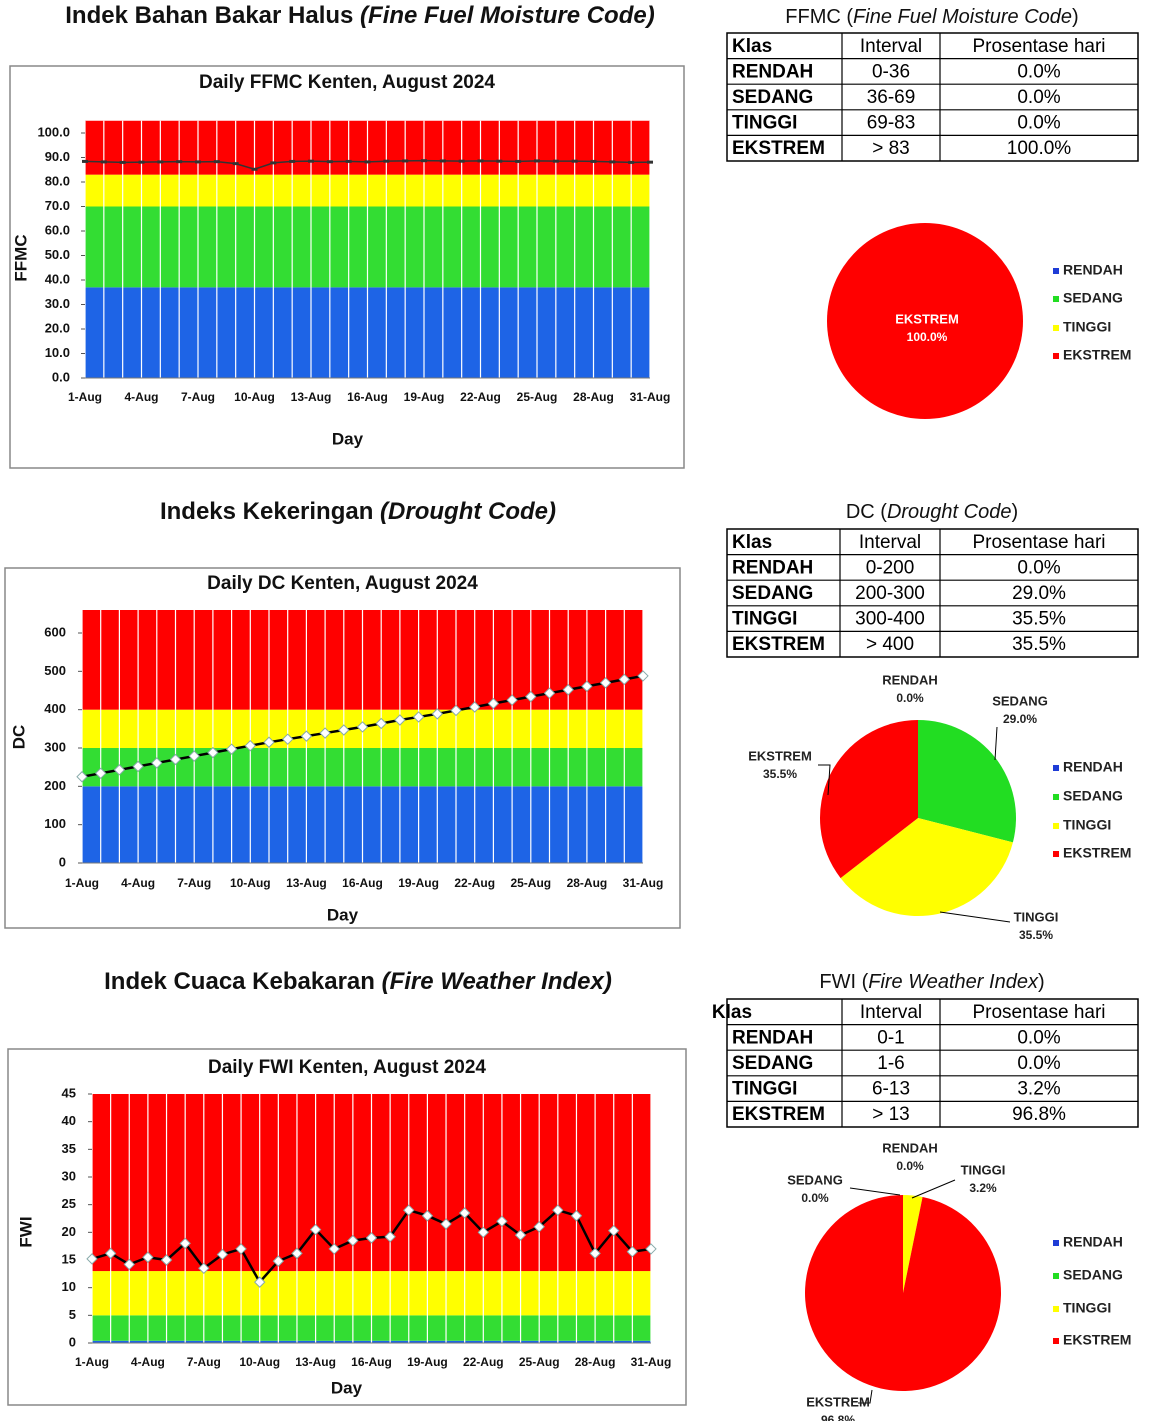 This screenshot has width=1149, height=1421. I want to click on slice-label: RENDAH, so click(910, 679).